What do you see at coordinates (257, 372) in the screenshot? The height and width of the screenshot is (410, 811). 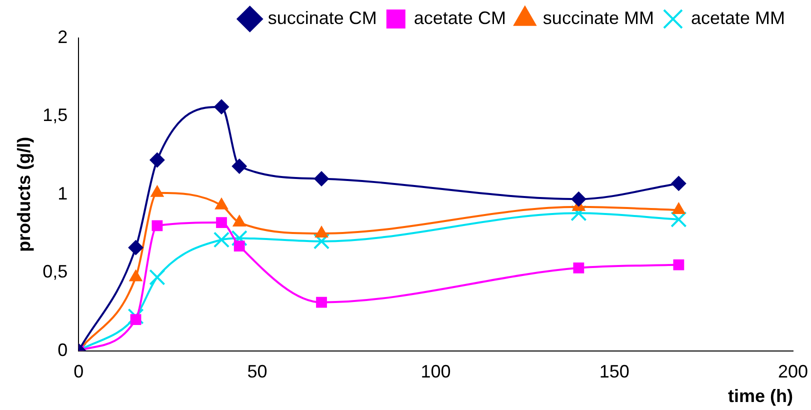 I see `x-tick-label: 50` at bounding box center [257, 372].